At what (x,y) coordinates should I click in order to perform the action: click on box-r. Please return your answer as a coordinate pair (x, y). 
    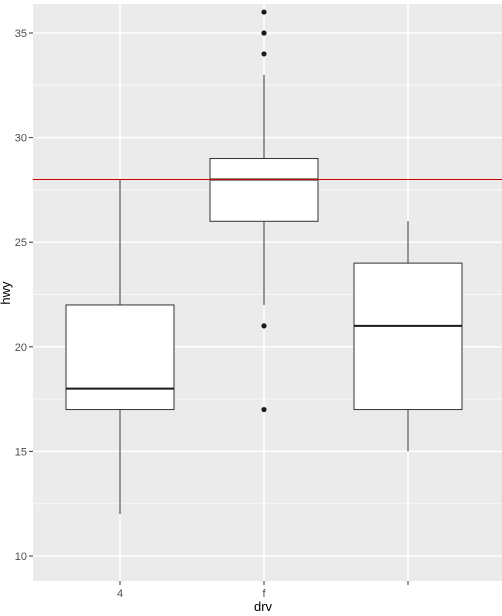
    Looking at the image, I should click on (408, 336).